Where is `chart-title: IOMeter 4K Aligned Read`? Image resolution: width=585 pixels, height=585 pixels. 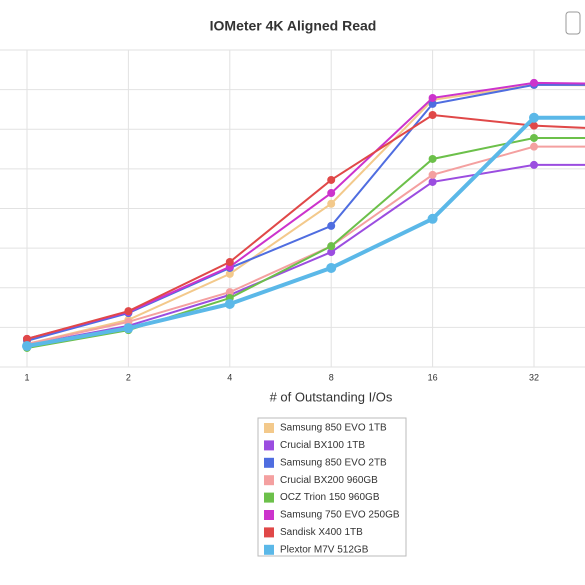 chart-title: IOMeter 4K Aligned Read is located at coordinates (293, 26).